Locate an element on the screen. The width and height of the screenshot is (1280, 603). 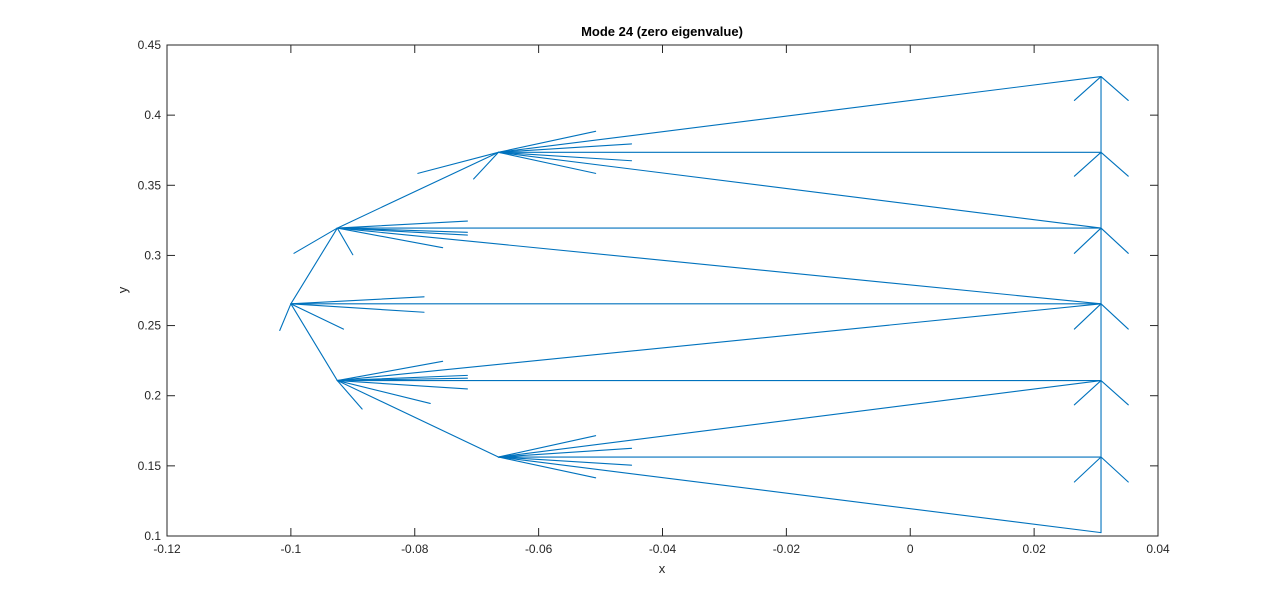
x-tick-label: 0.04 is located at coordinates (1158, 549).